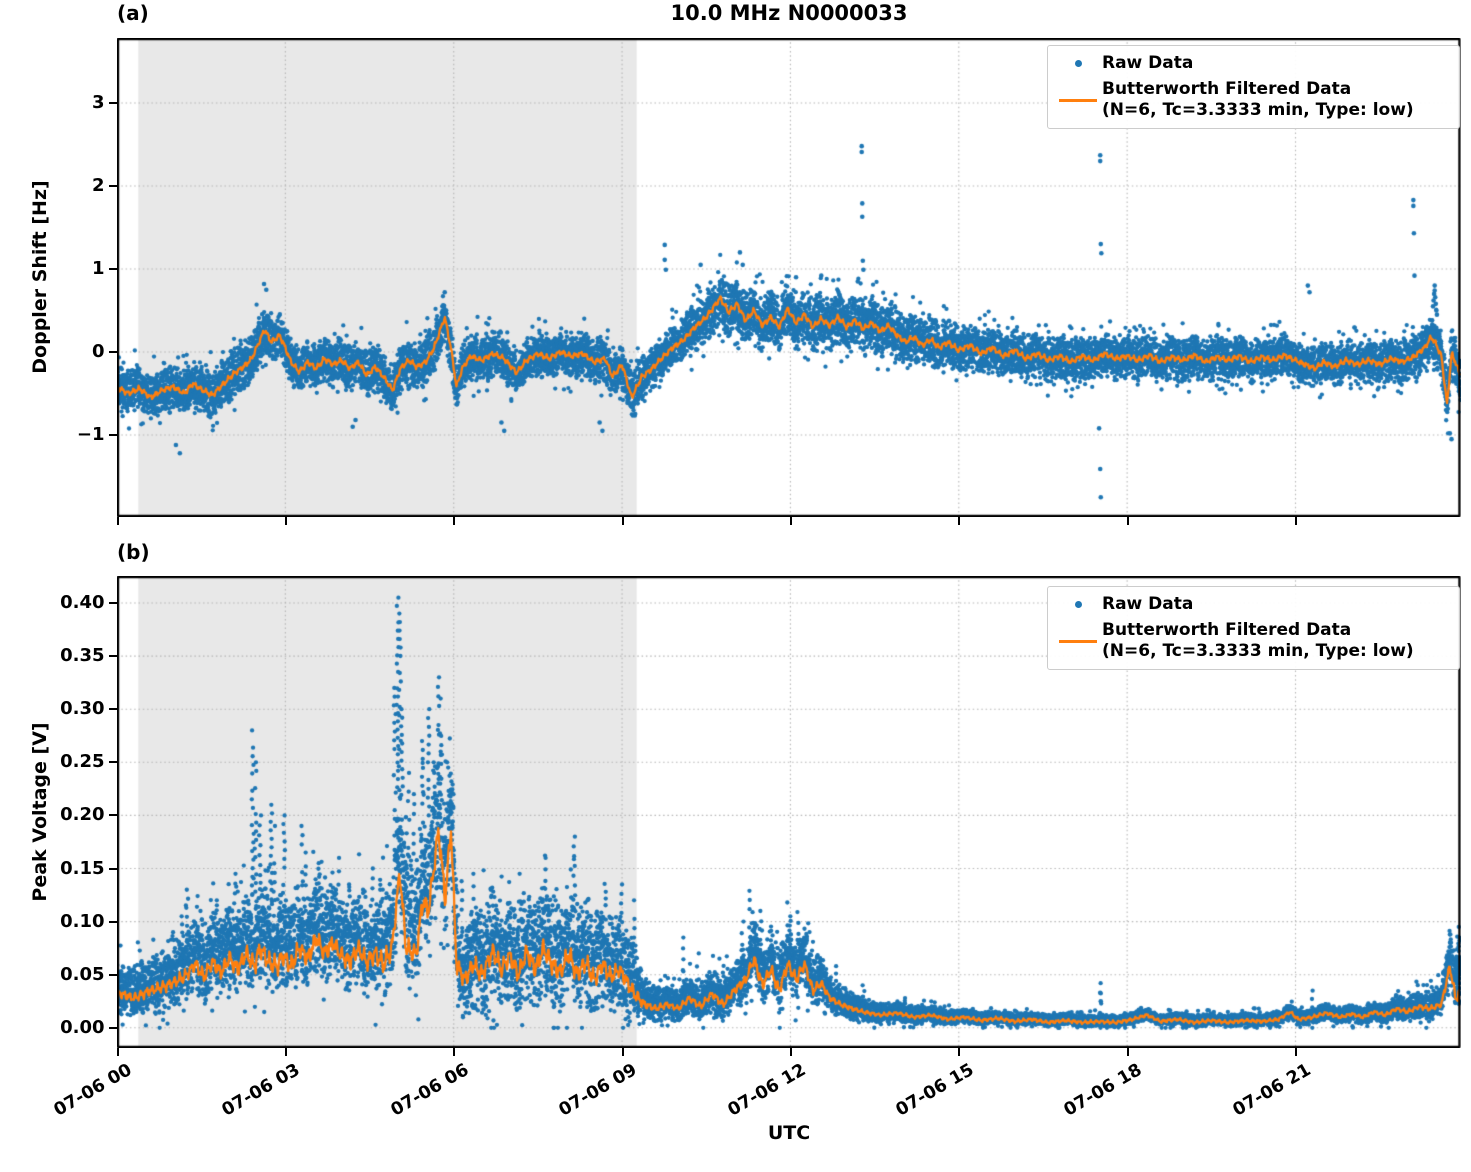 This screenshot has height=1172, width=1471. I want to click on x-tick-label: 07-06 00, so click(93, 1090).